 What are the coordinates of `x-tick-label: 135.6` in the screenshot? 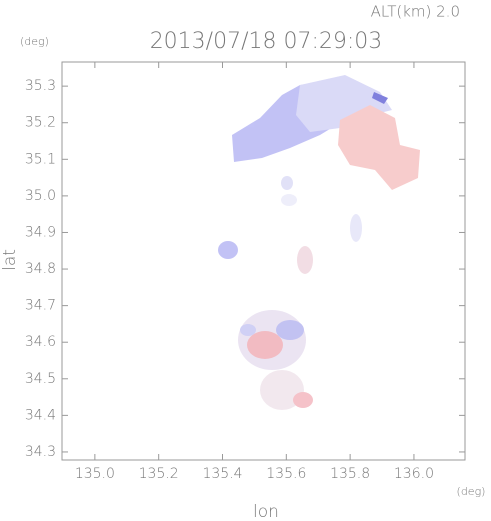 It's located at (286, 474).